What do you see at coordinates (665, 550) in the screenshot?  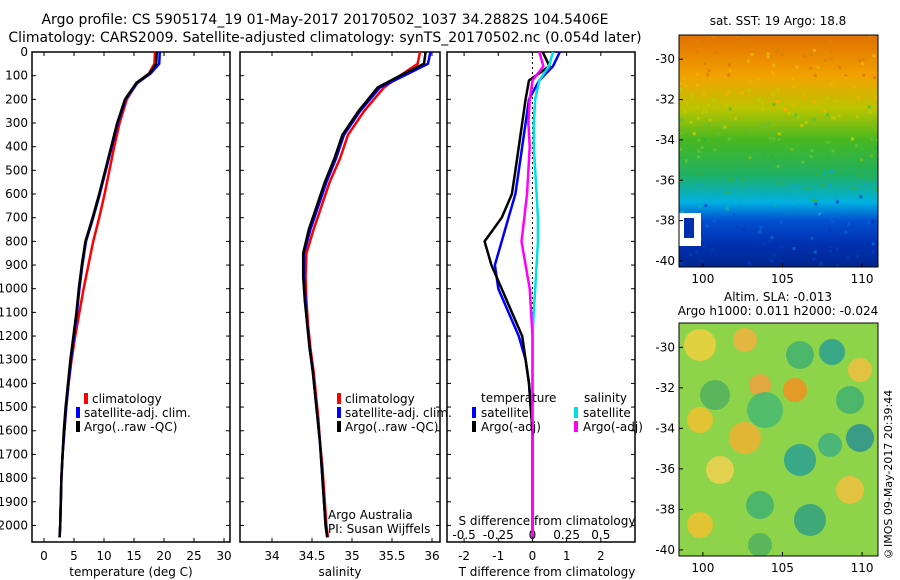 I see `map-y-tick-label: -40` at bounding box center [665, 550].